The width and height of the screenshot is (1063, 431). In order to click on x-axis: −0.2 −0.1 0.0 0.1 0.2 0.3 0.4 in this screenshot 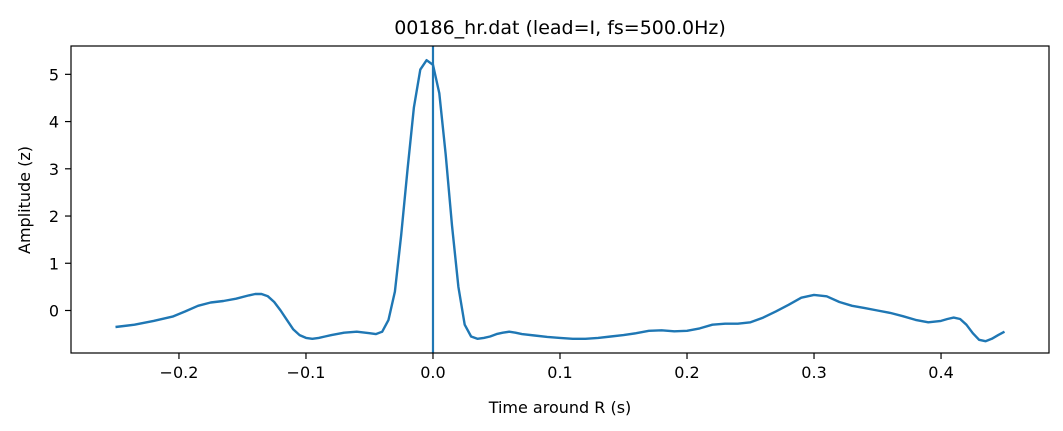, I will do `click(557, 367)`.